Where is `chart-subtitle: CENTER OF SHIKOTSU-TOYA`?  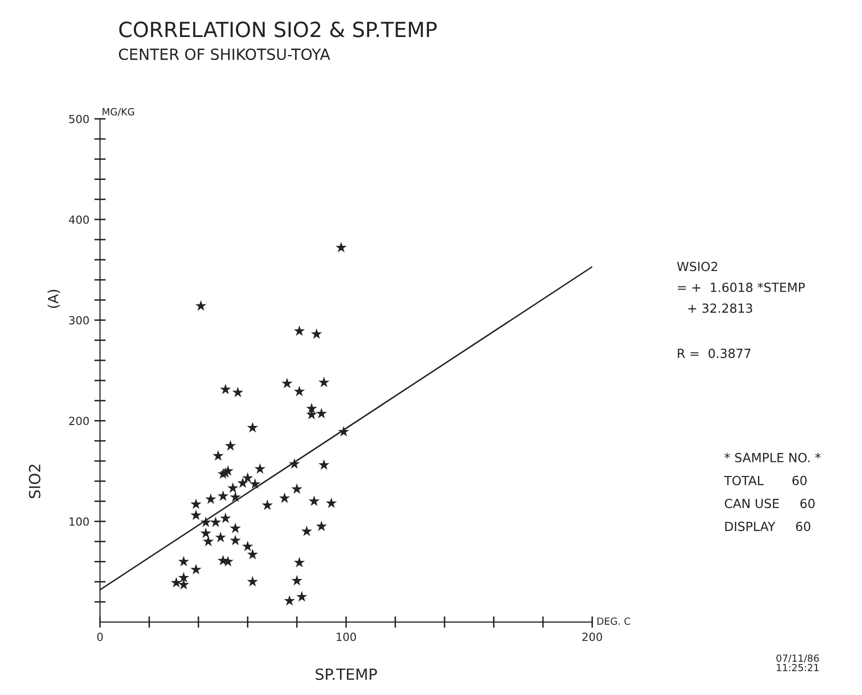
chart-subtitle: CENTER OF SHIKOTSU-TOYA is located at coordinates (224, 54).